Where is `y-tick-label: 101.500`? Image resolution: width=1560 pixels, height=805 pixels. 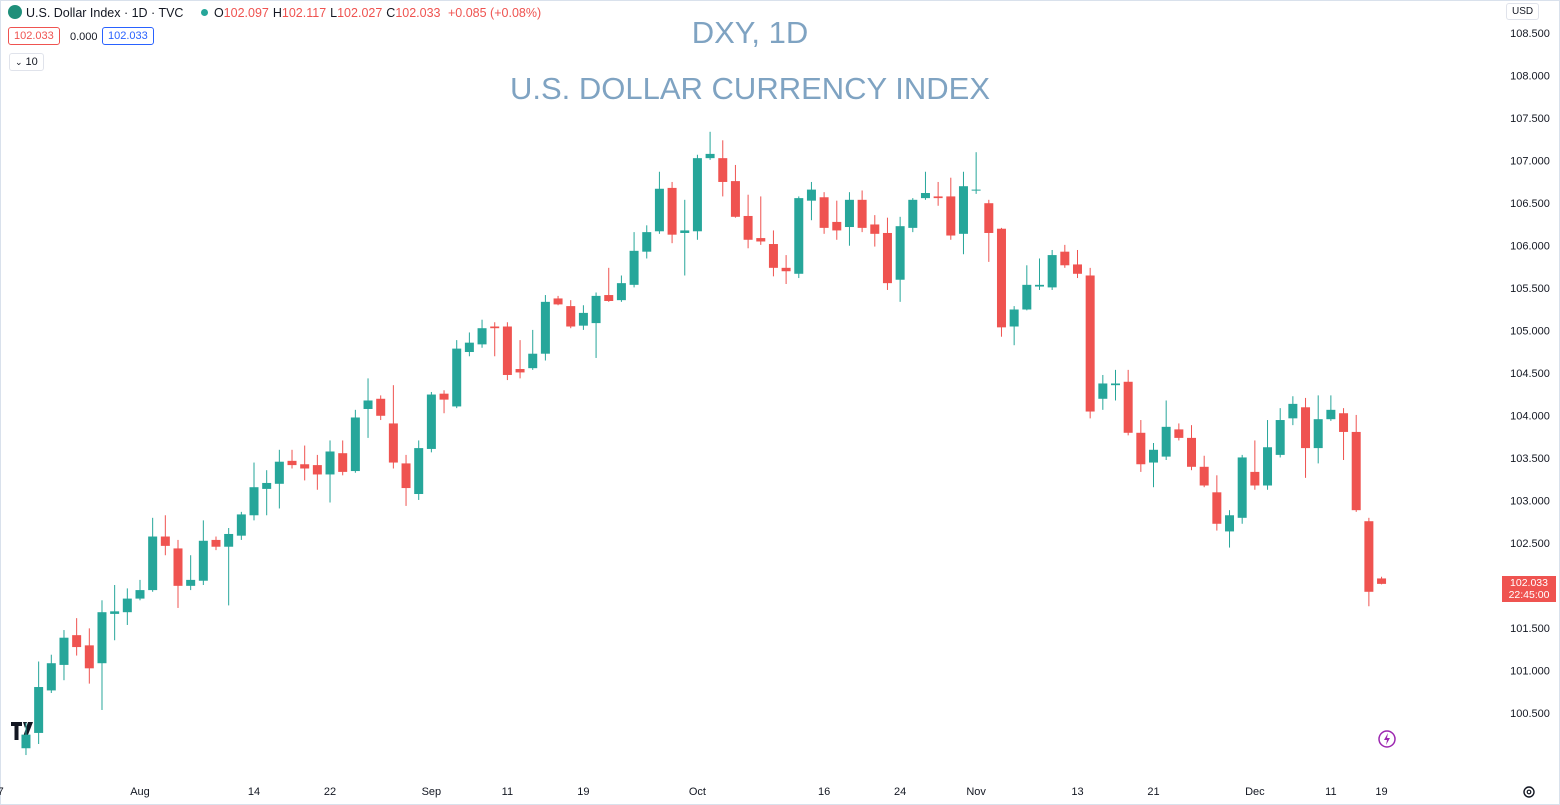 y-tick-label: 101.500 is located at coordinates (1530, 629).